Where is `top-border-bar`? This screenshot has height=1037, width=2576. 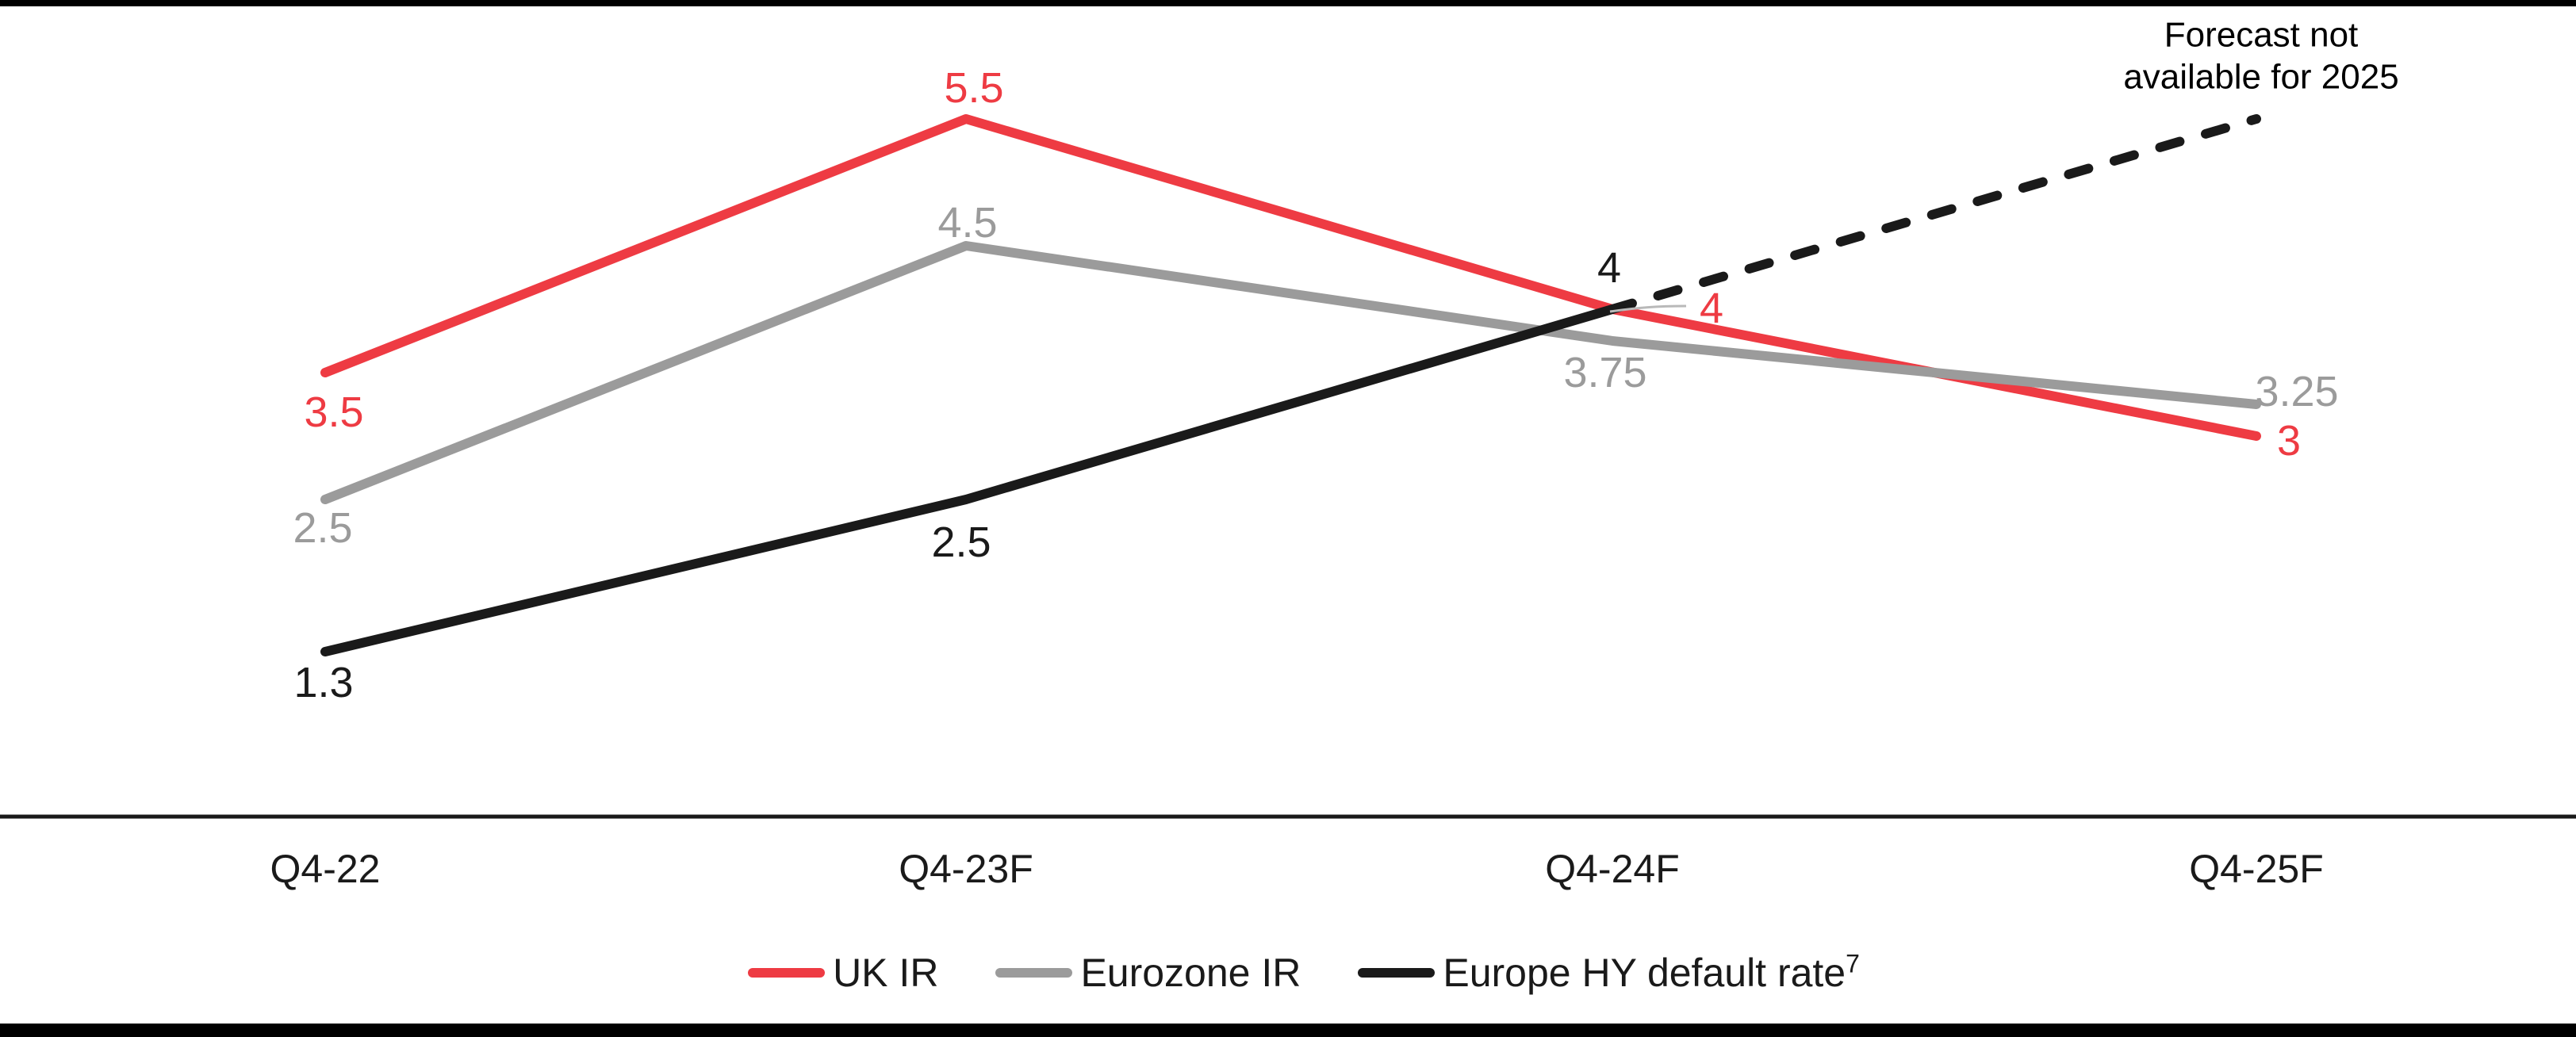
top-border-bar is located at coordinates (1288, 3).